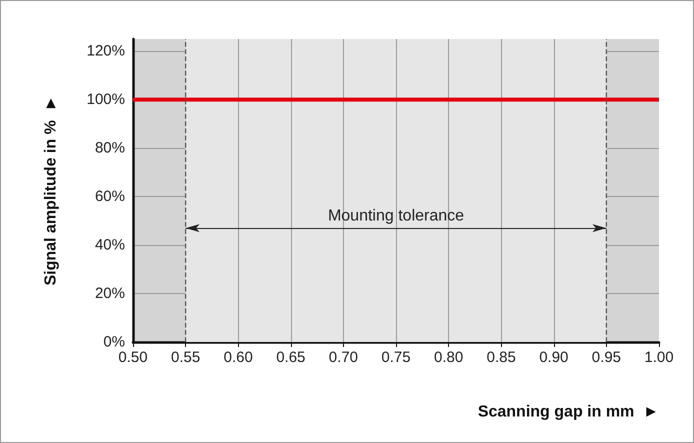 The height and width of the screenshot is (443, 694). I want to click on x-tick-label: 0.80, so click(449, 357).